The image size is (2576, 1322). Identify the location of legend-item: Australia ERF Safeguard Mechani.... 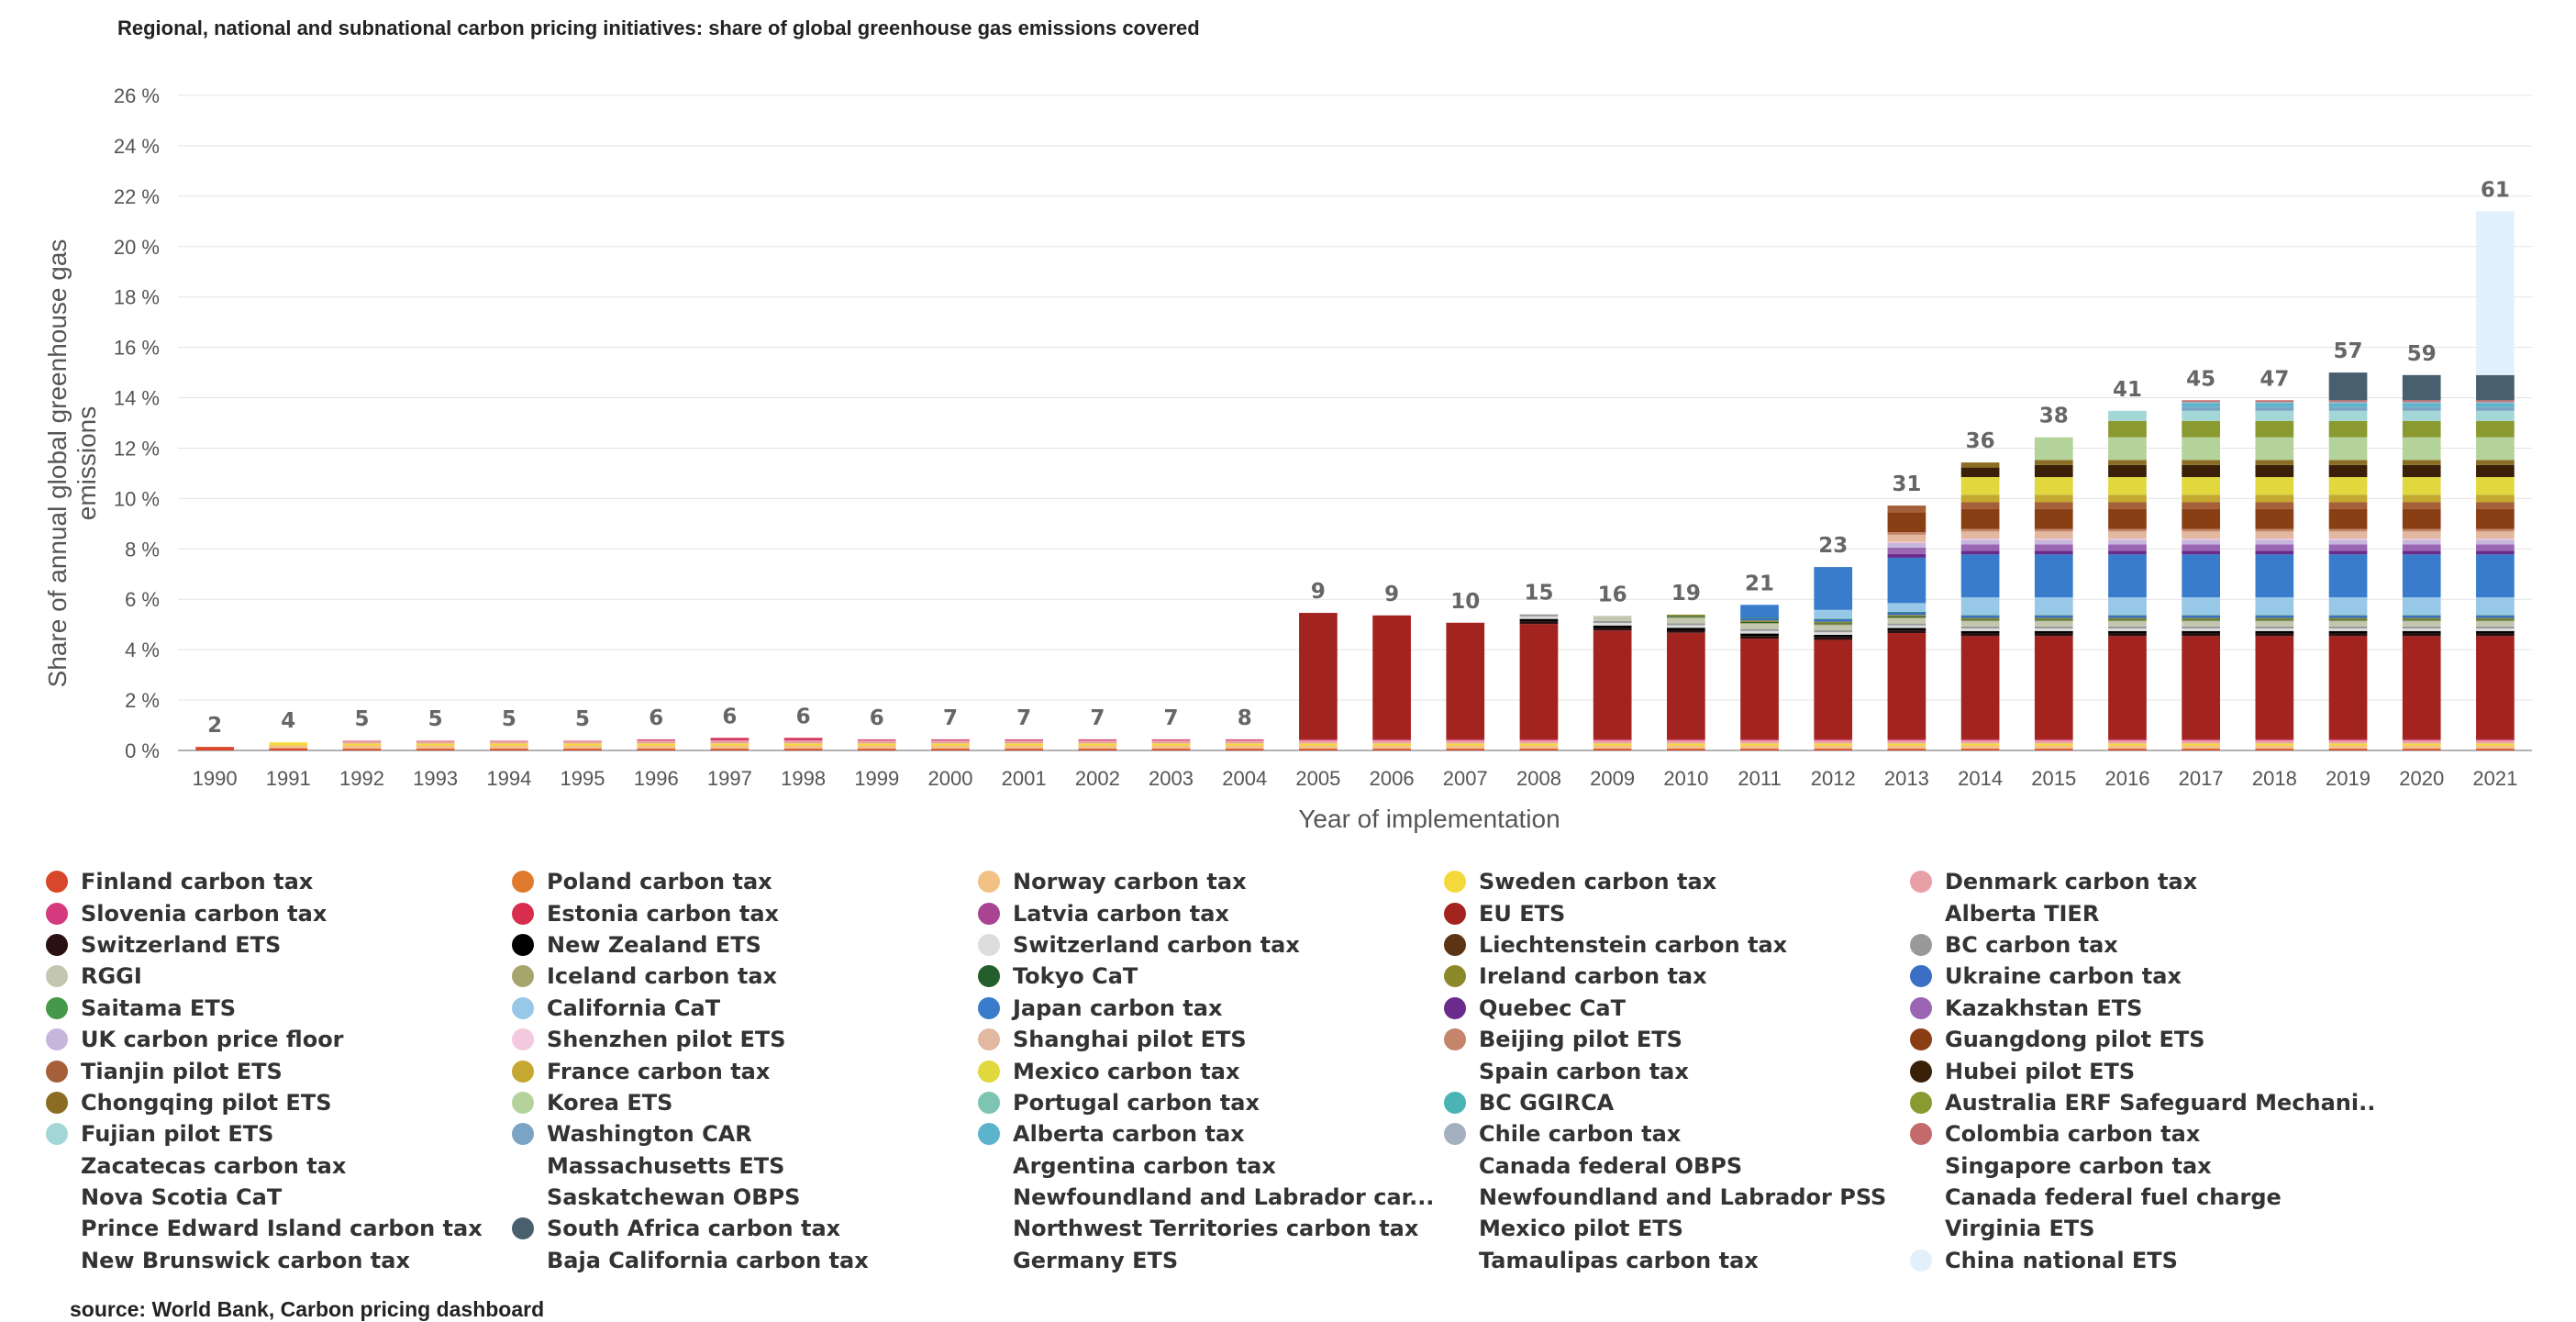
(2143, 1102).